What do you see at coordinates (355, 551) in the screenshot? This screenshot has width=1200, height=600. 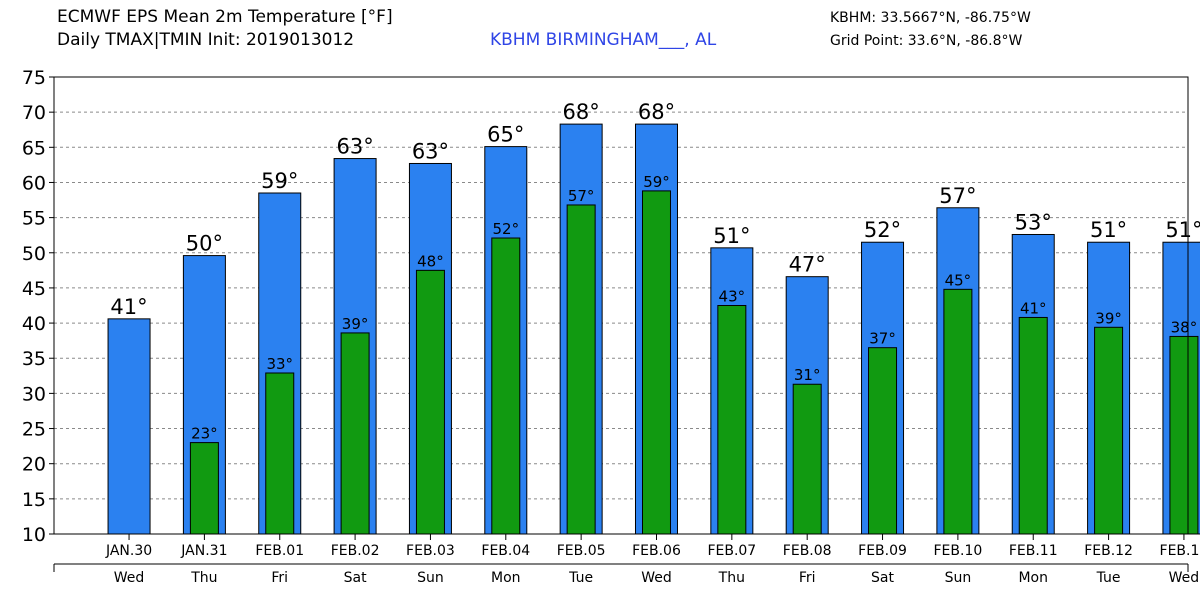 I see `x-date-label: FEB.02` at bounding box center [355, 551].